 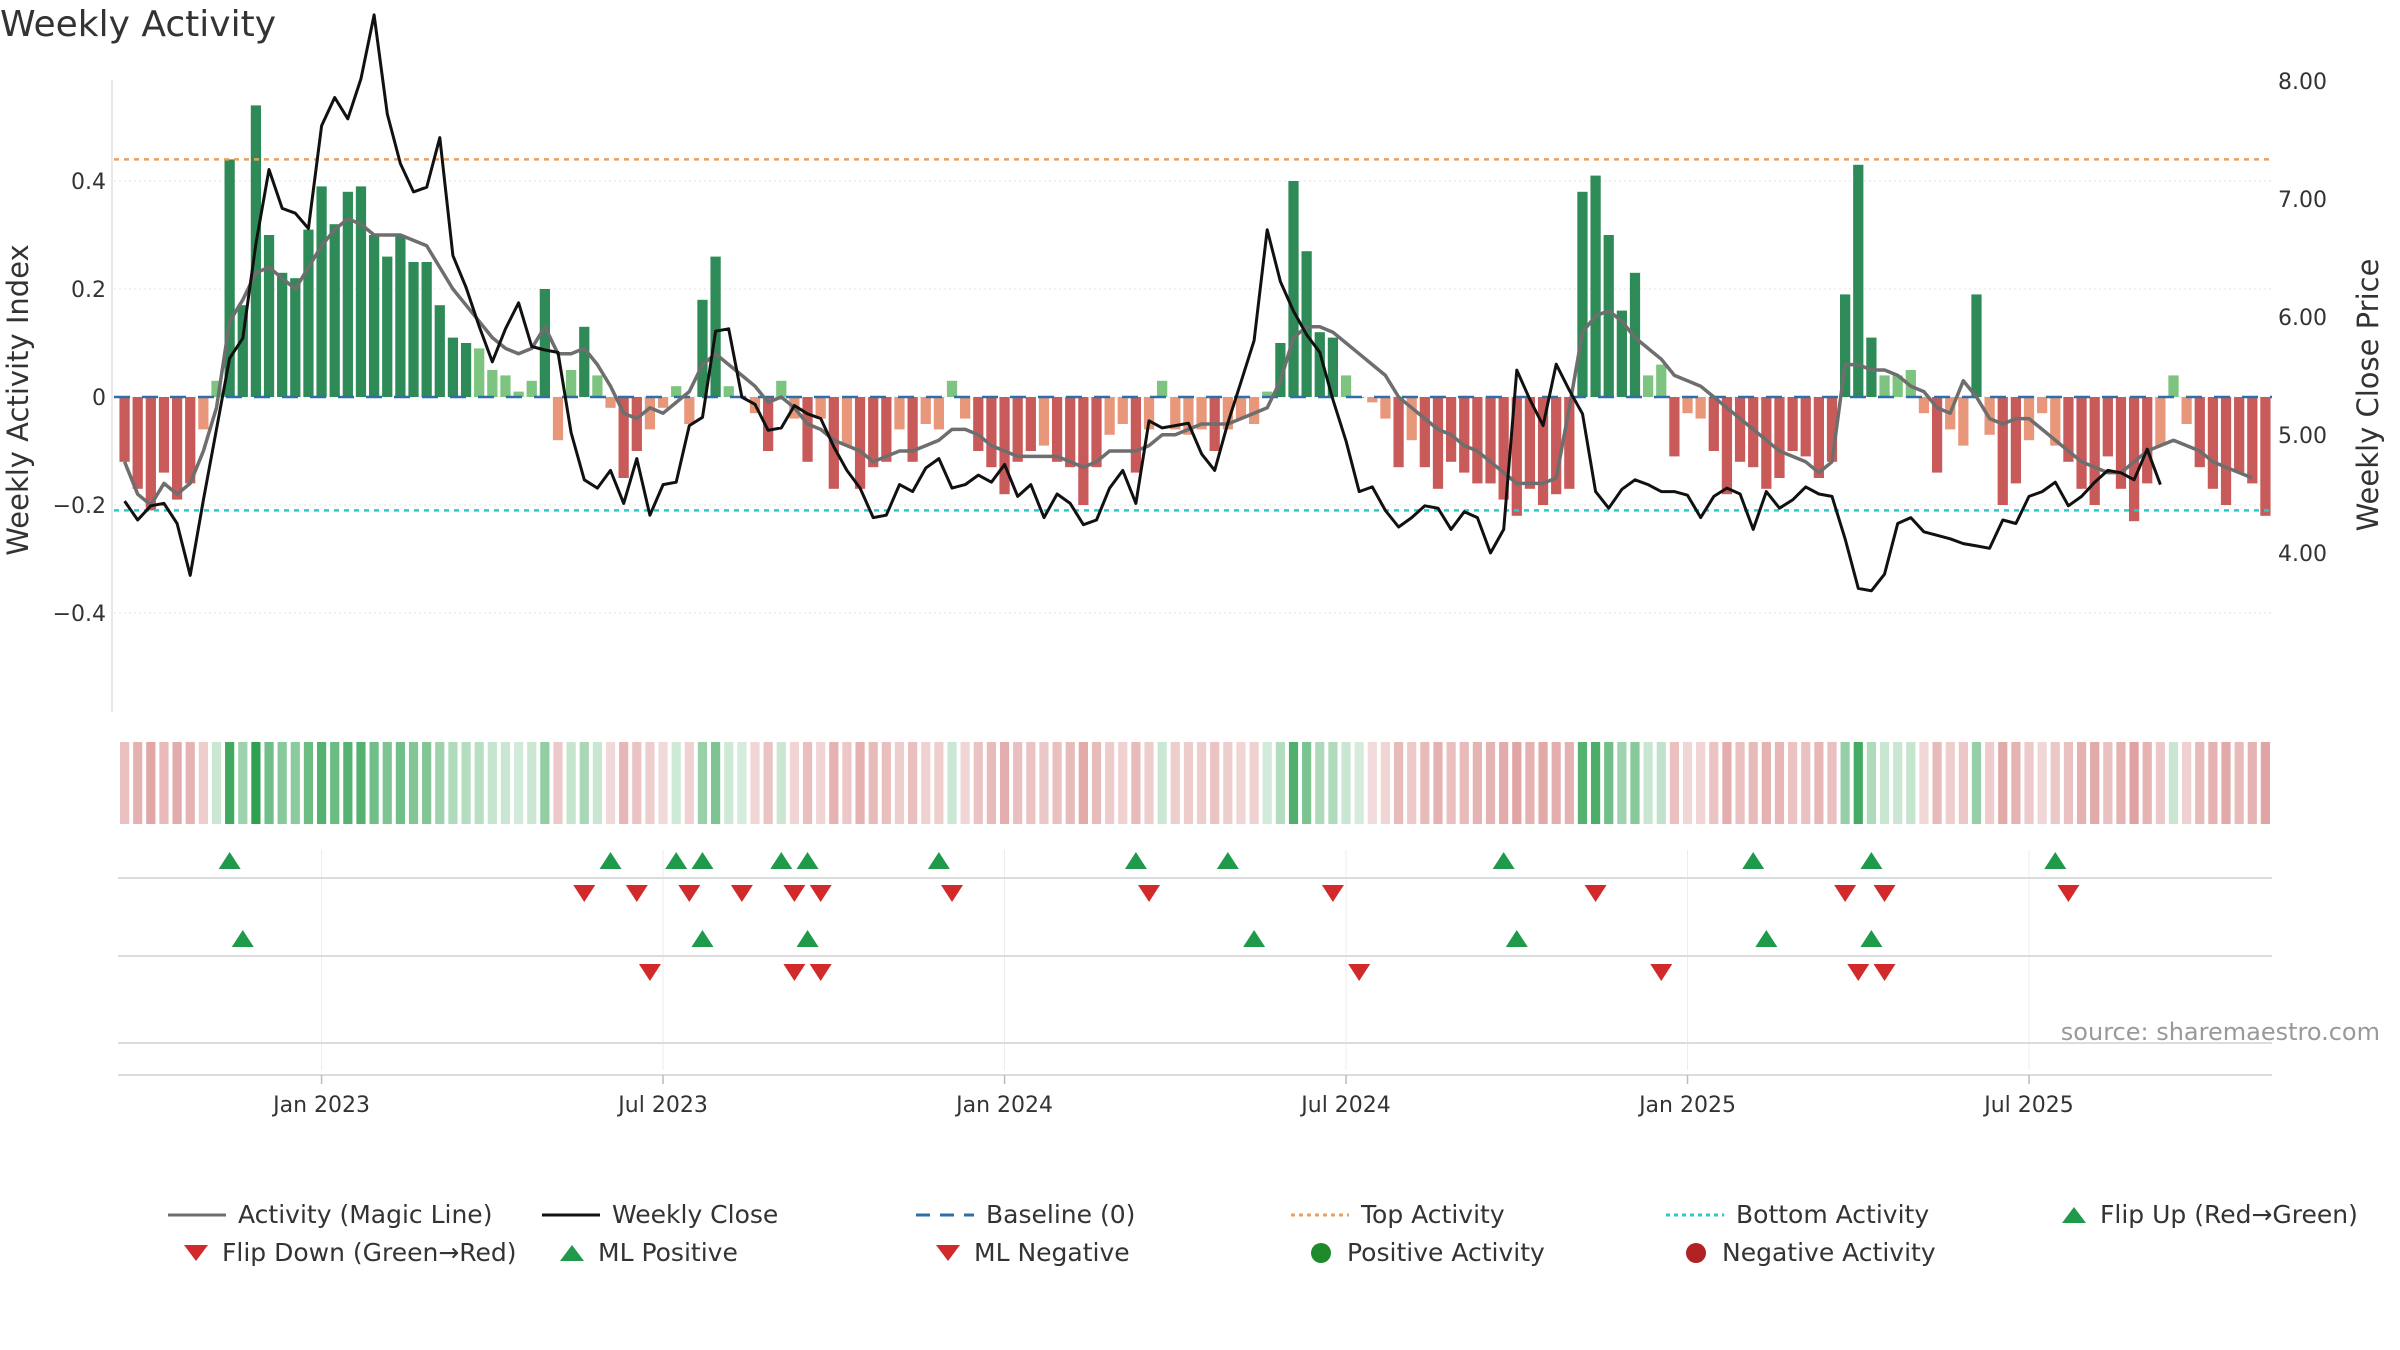 What do you see at coordinates (648, 1252) in the screenshot?
I see `legend-item-ml-positive: ML Positive` at bounding box center [648, 1252].